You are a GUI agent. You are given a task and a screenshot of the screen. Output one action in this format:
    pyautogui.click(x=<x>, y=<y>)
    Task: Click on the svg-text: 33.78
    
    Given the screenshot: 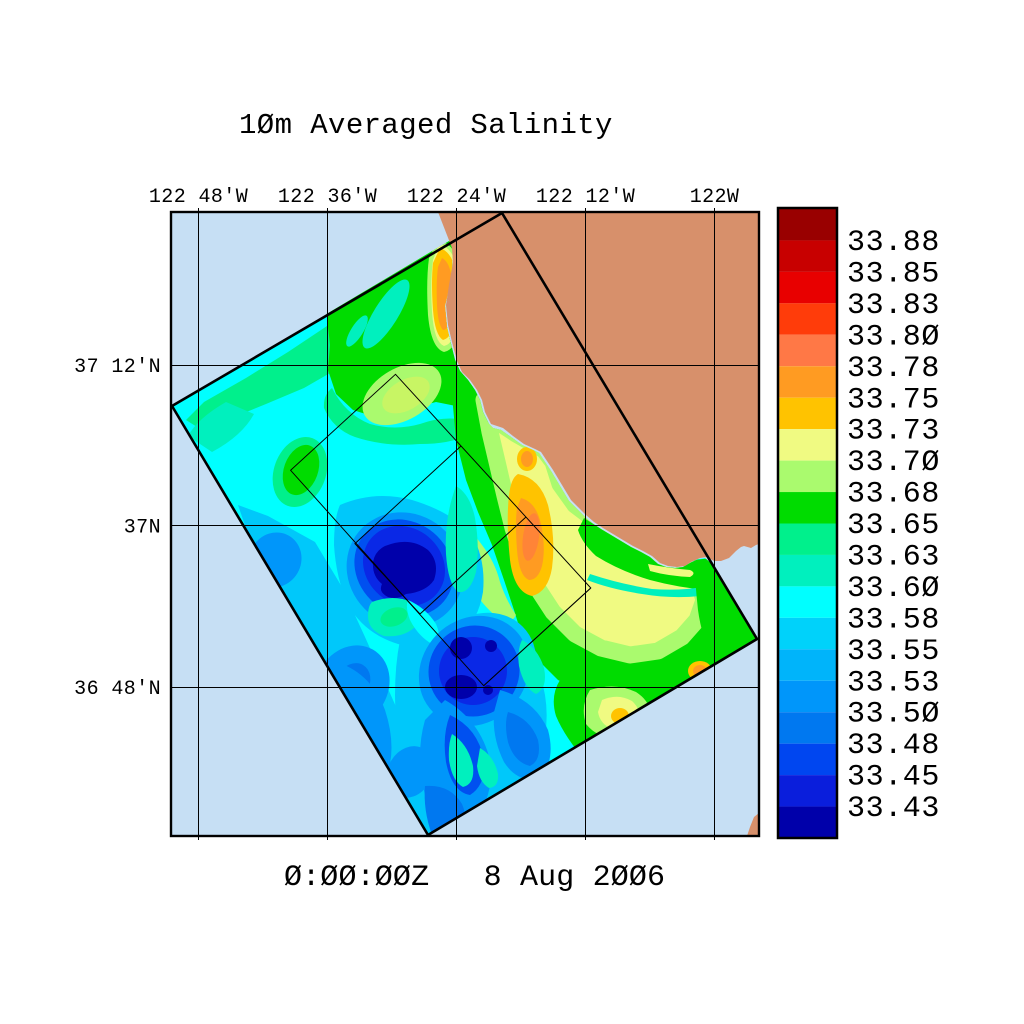 What is the action you would take?
    pyautogui.click(x=893, y=369)
    